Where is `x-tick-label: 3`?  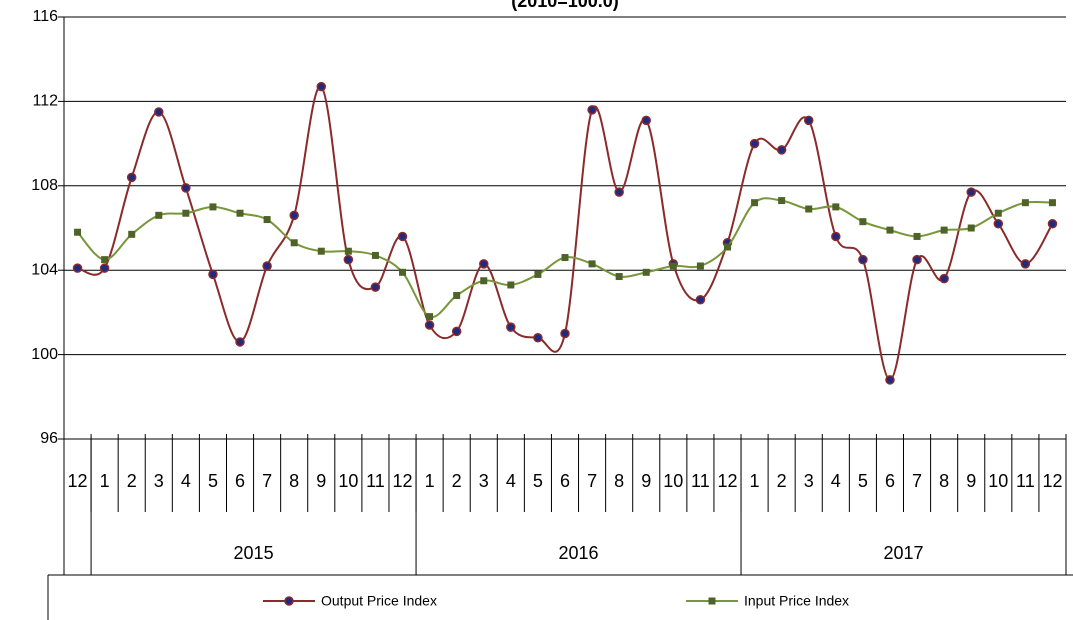 x-tick-label: 3 is located at coordinates (159, 481).